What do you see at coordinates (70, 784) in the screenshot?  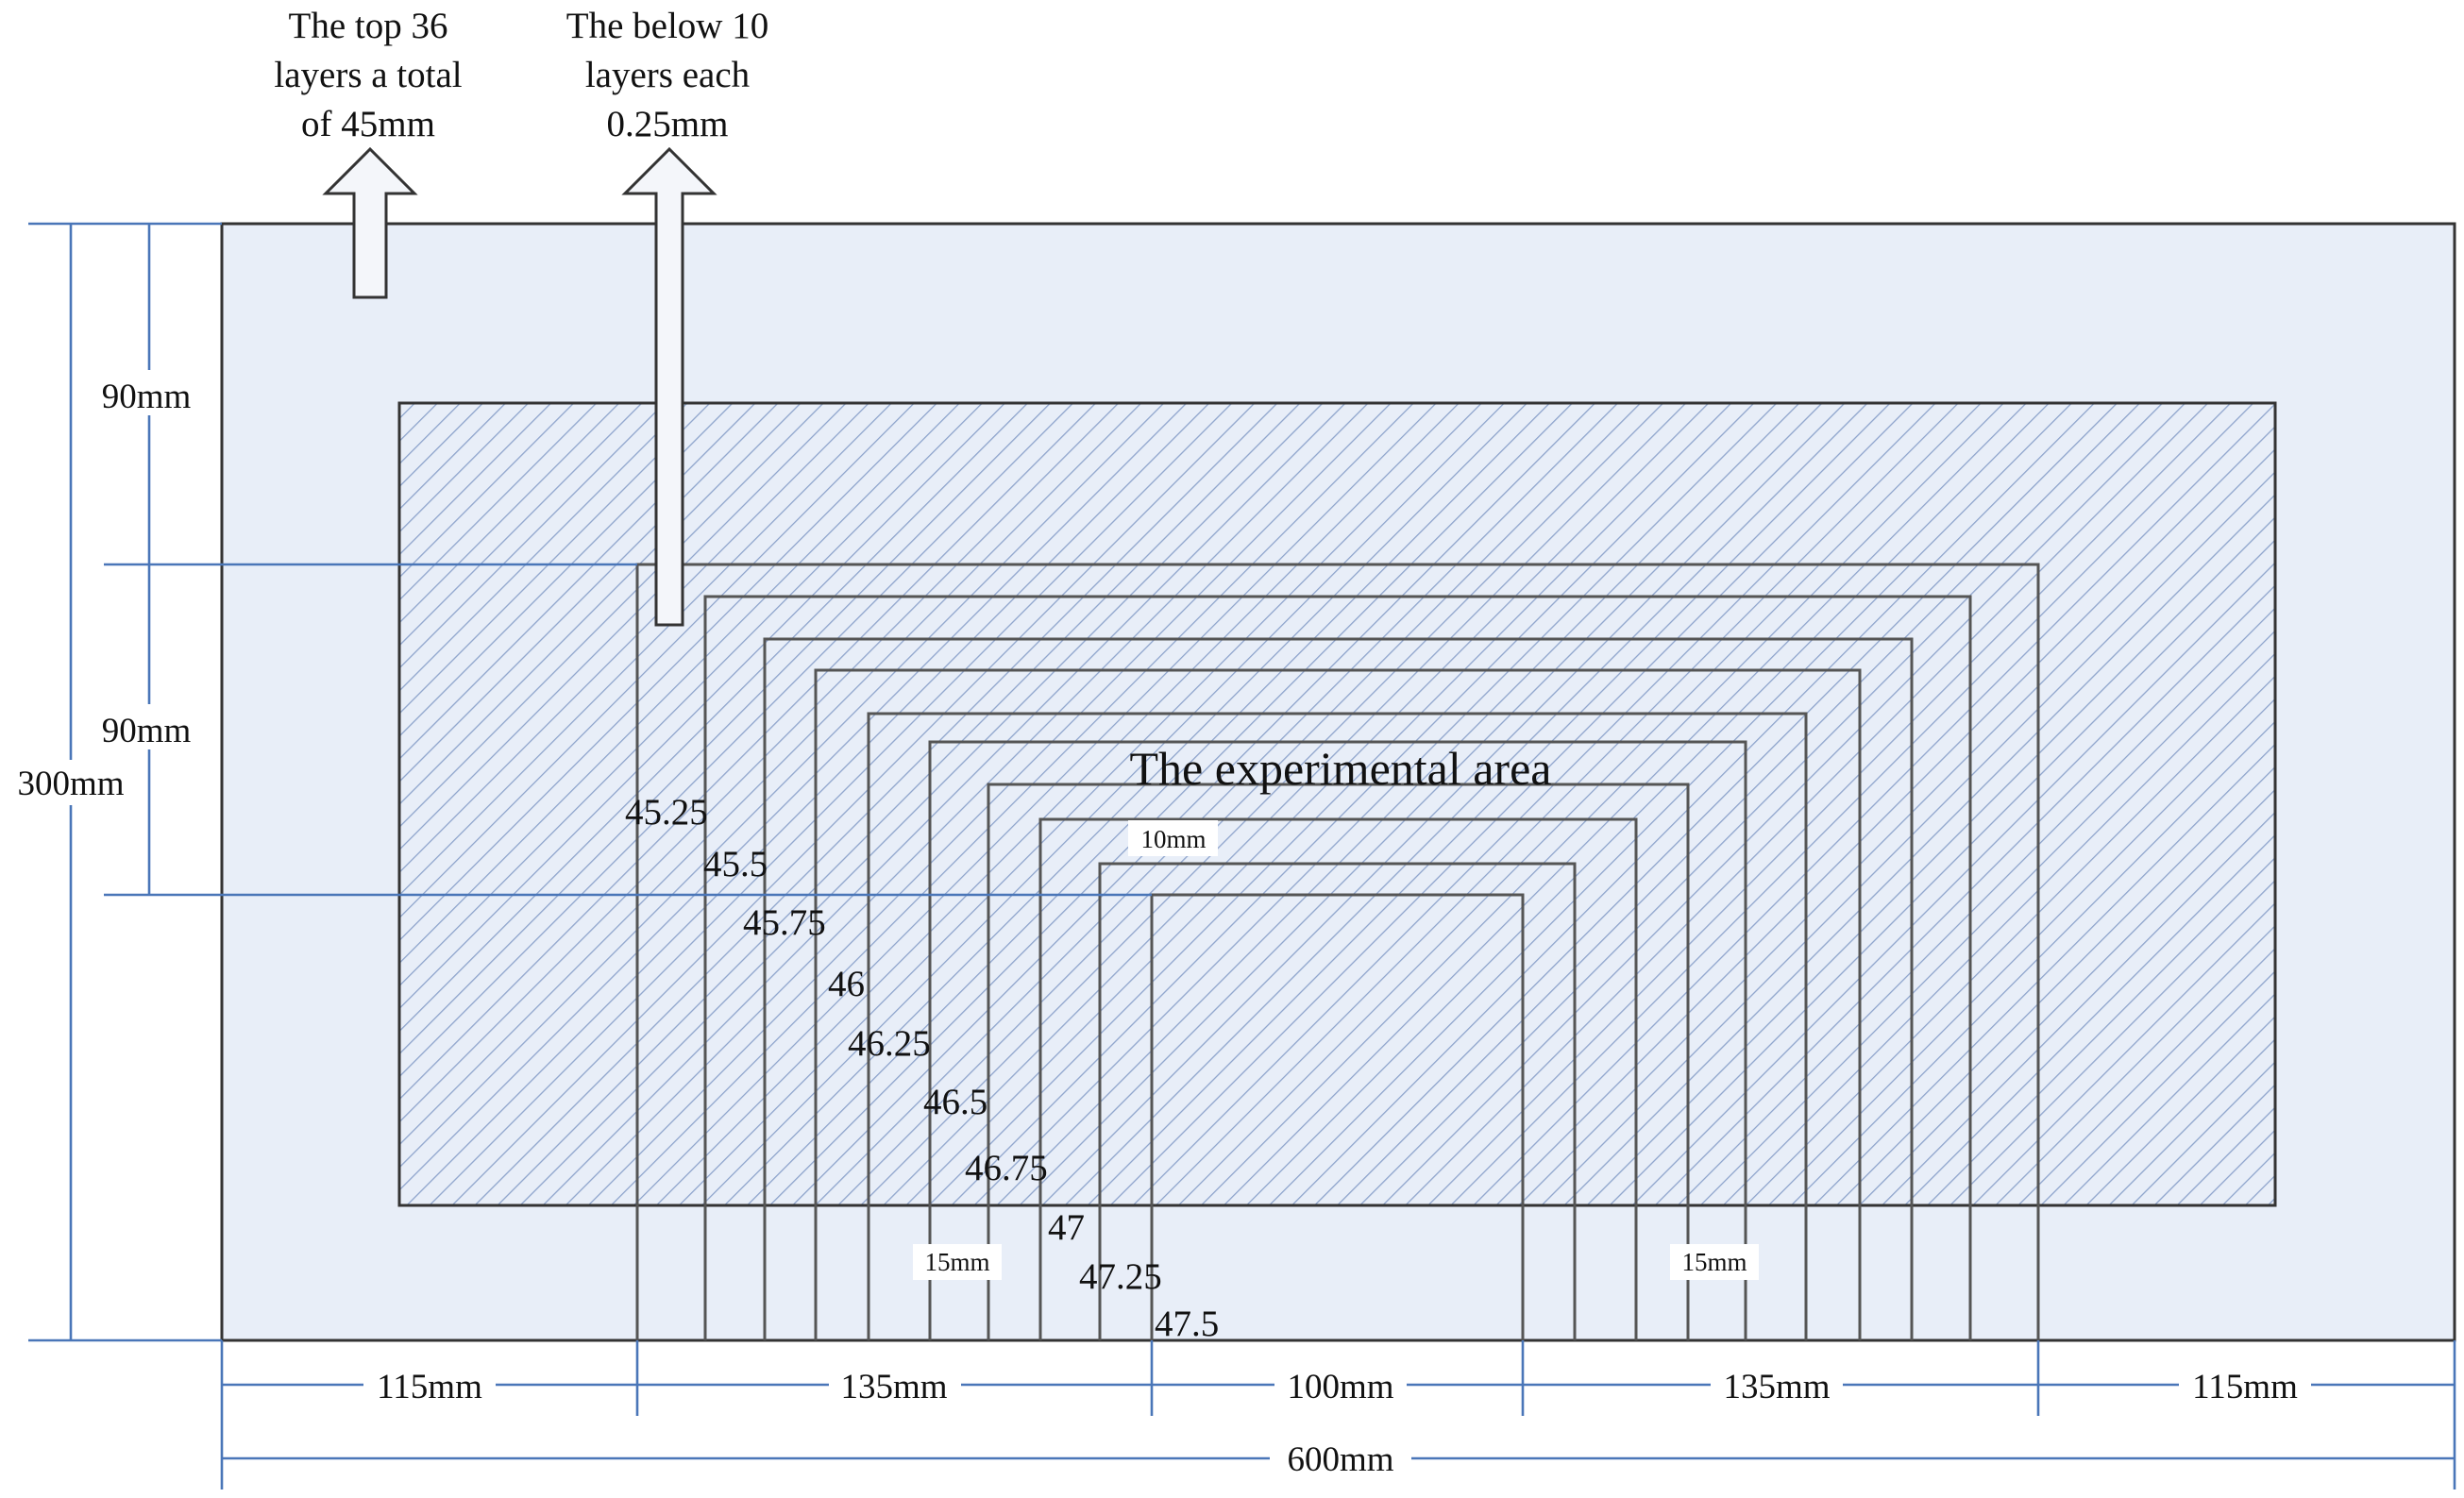 I see `dim-total-300: 300mm` at bounding box center [70, 784].